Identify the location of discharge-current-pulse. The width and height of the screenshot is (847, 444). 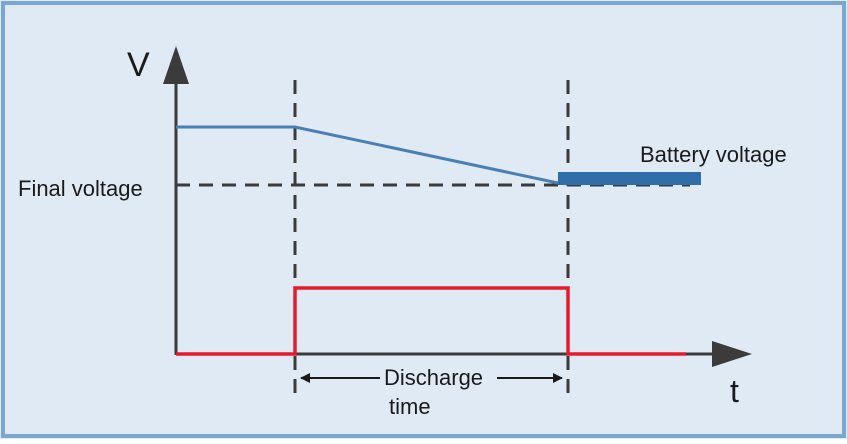
(431, 321).